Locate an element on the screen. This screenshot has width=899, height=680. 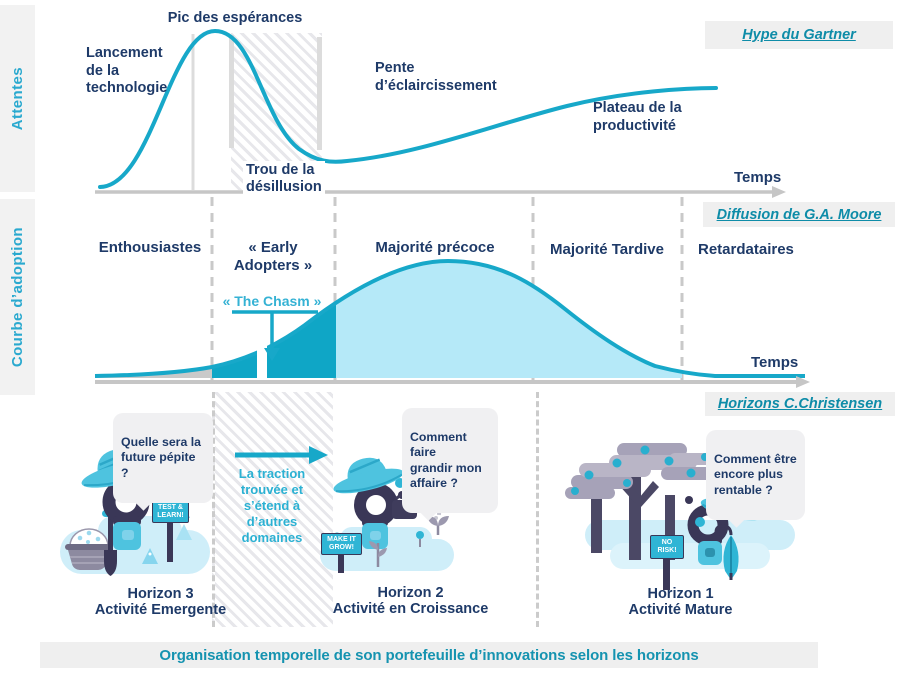
sidebar-attentes: Attentes is located at coordinates (17, 98).